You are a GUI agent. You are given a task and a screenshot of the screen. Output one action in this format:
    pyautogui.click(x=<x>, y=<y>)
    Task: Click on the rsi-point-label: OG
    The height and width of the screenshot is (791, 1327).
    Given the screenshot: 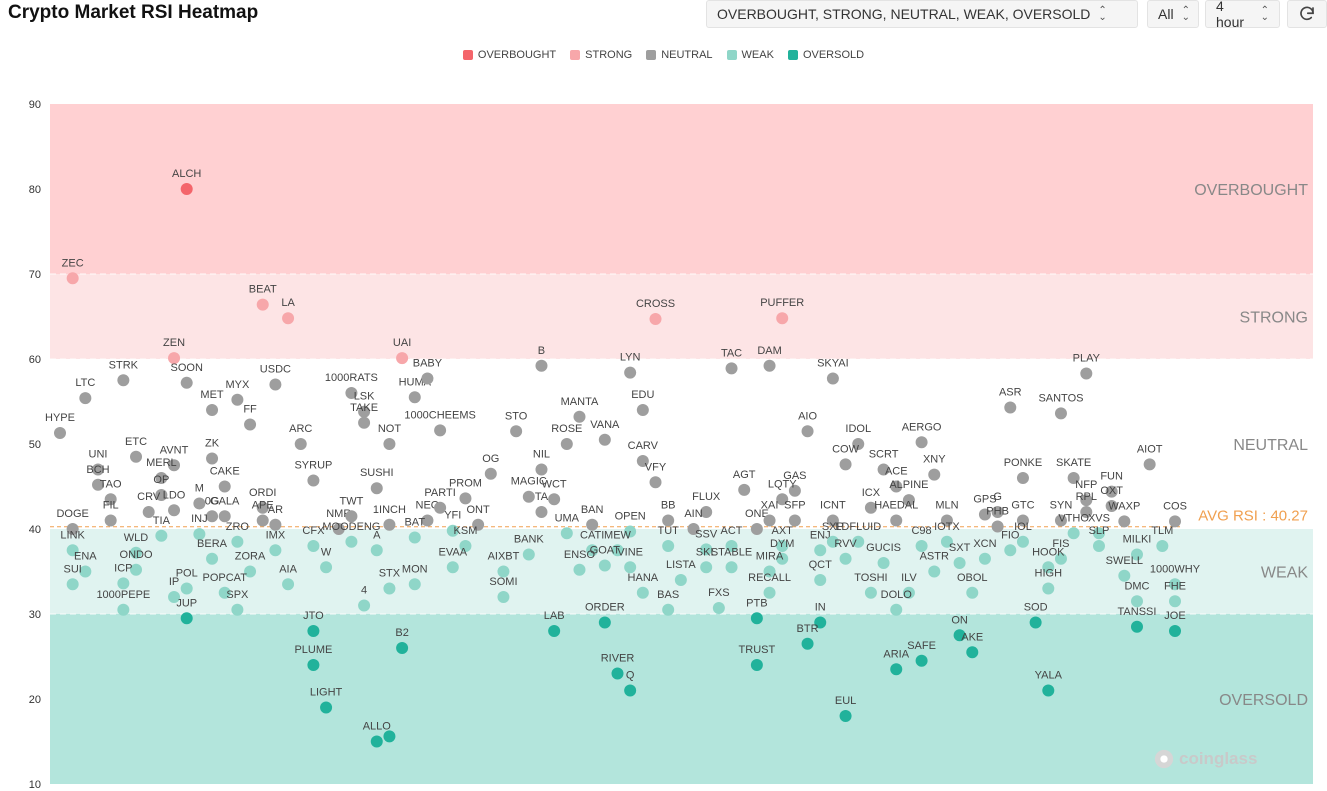 What is the action you would take?
    pyautogui.click(x=490, y=459)
    